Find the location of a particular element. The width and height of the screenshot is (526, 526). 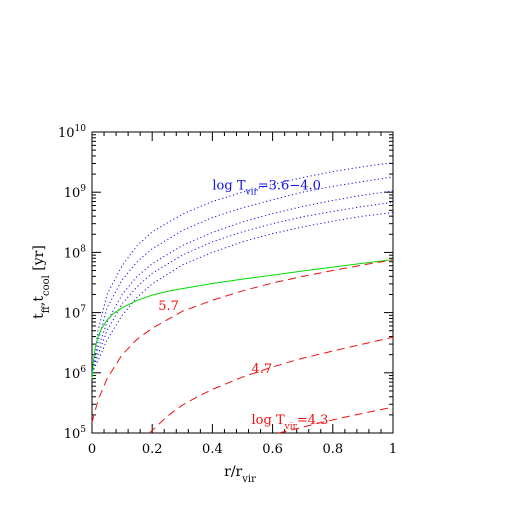

y-axis-label-subscript: ff is located at coordinates (46, 309).